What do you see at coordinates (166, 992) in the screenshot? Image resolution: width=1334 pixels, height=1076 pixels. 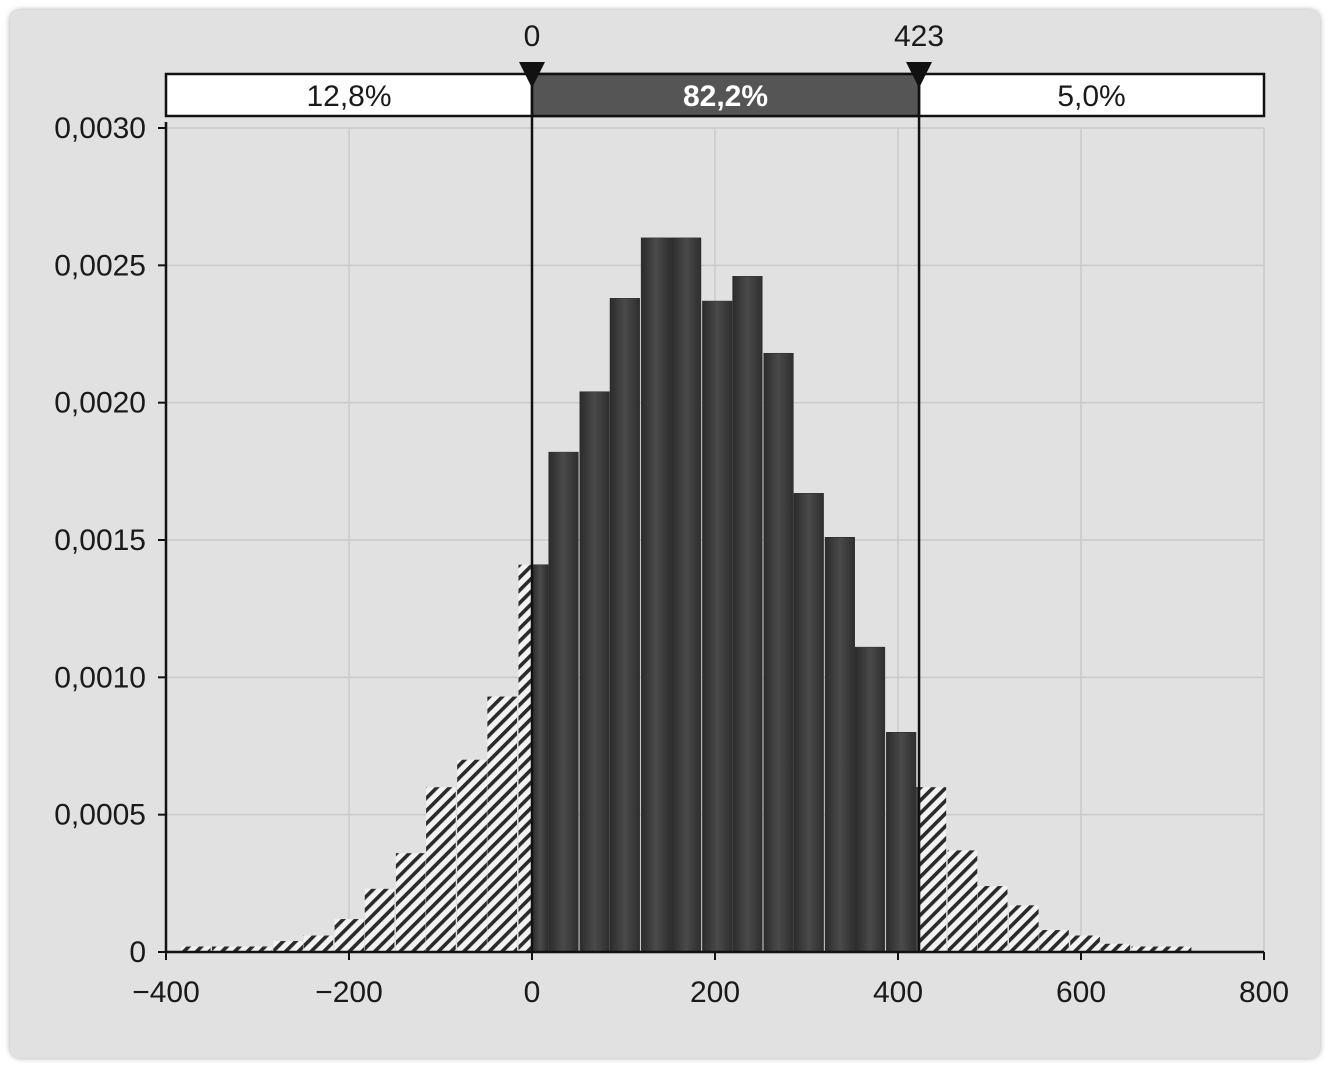 I see `x-tick-label: −400` at bounding box center [166, 992].